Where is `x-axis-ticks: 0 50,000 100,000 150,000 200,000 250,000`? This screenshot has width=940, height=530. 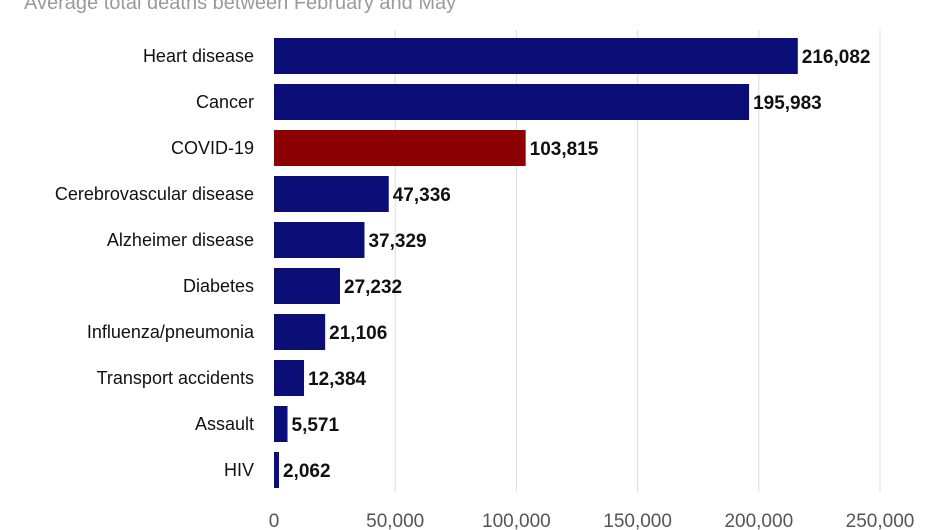 x-axis-ticks: 0 50,000 100,000 150,000 200,000 250,000 is located at coordinates (592, 520).